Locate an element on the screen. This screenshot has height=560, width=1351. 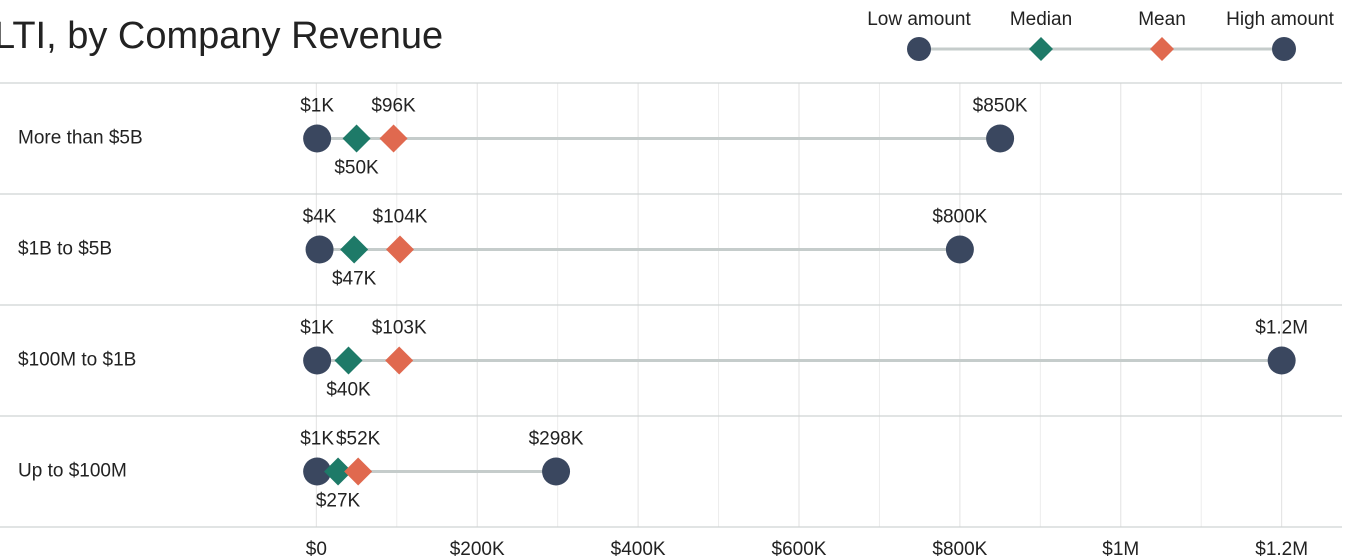
x-tick-label: $800K is located at coordinates (959, 549).